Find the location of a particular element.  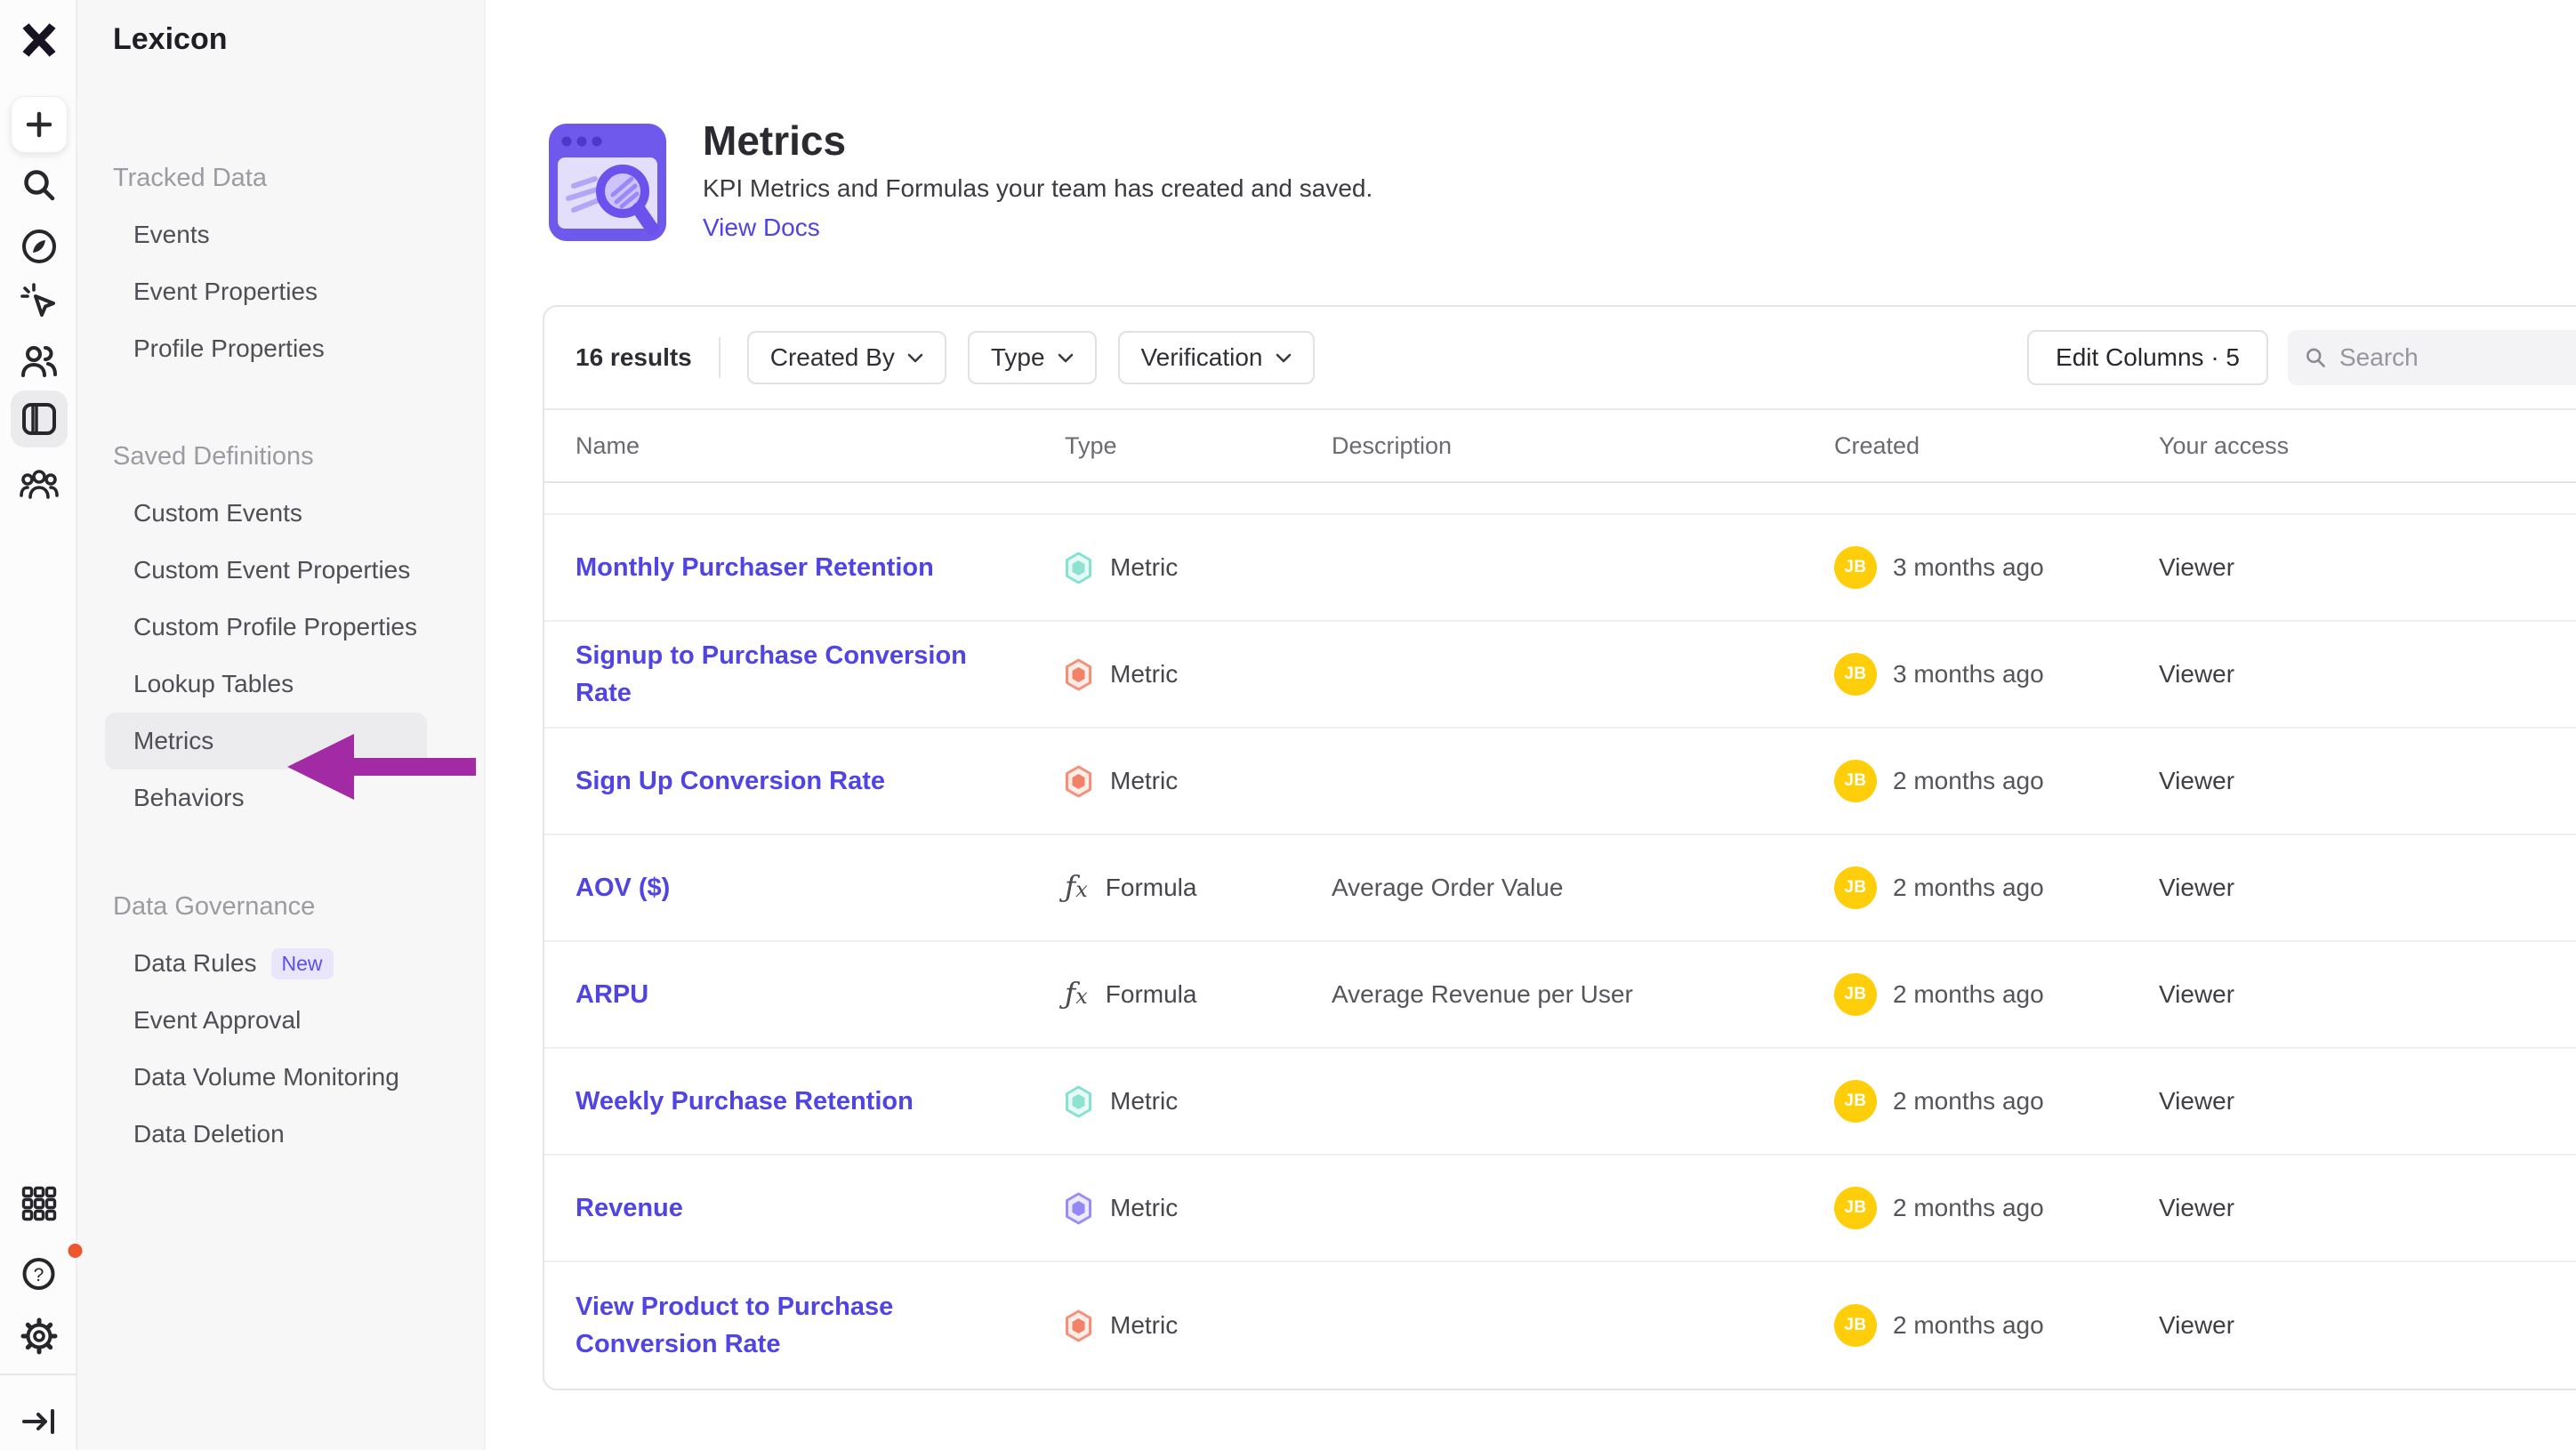

sidebar-item-events: Events is located at coordinates (266, 235).